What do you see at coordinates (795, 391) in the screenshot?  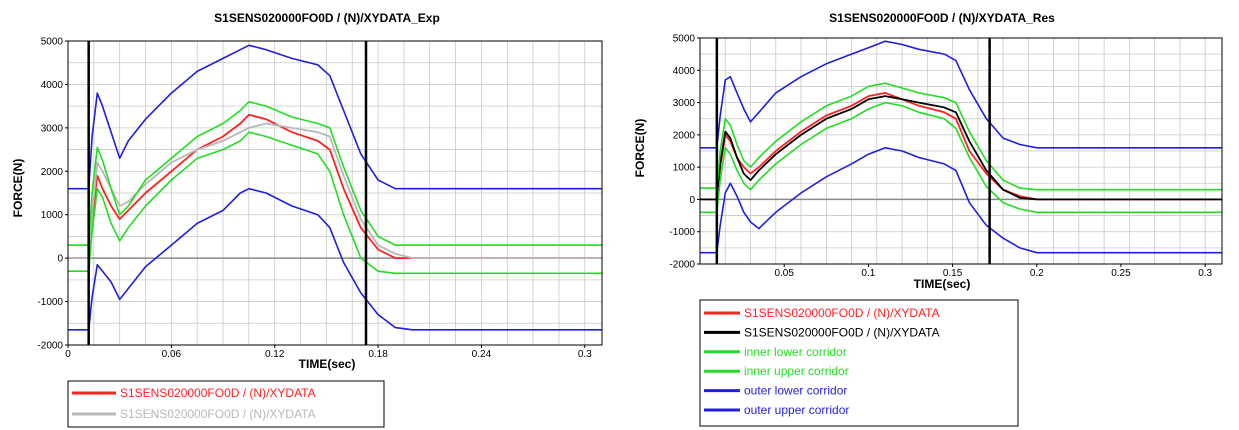 I see `legend-label: outer lower corridor` at bounding box center [795, 391].